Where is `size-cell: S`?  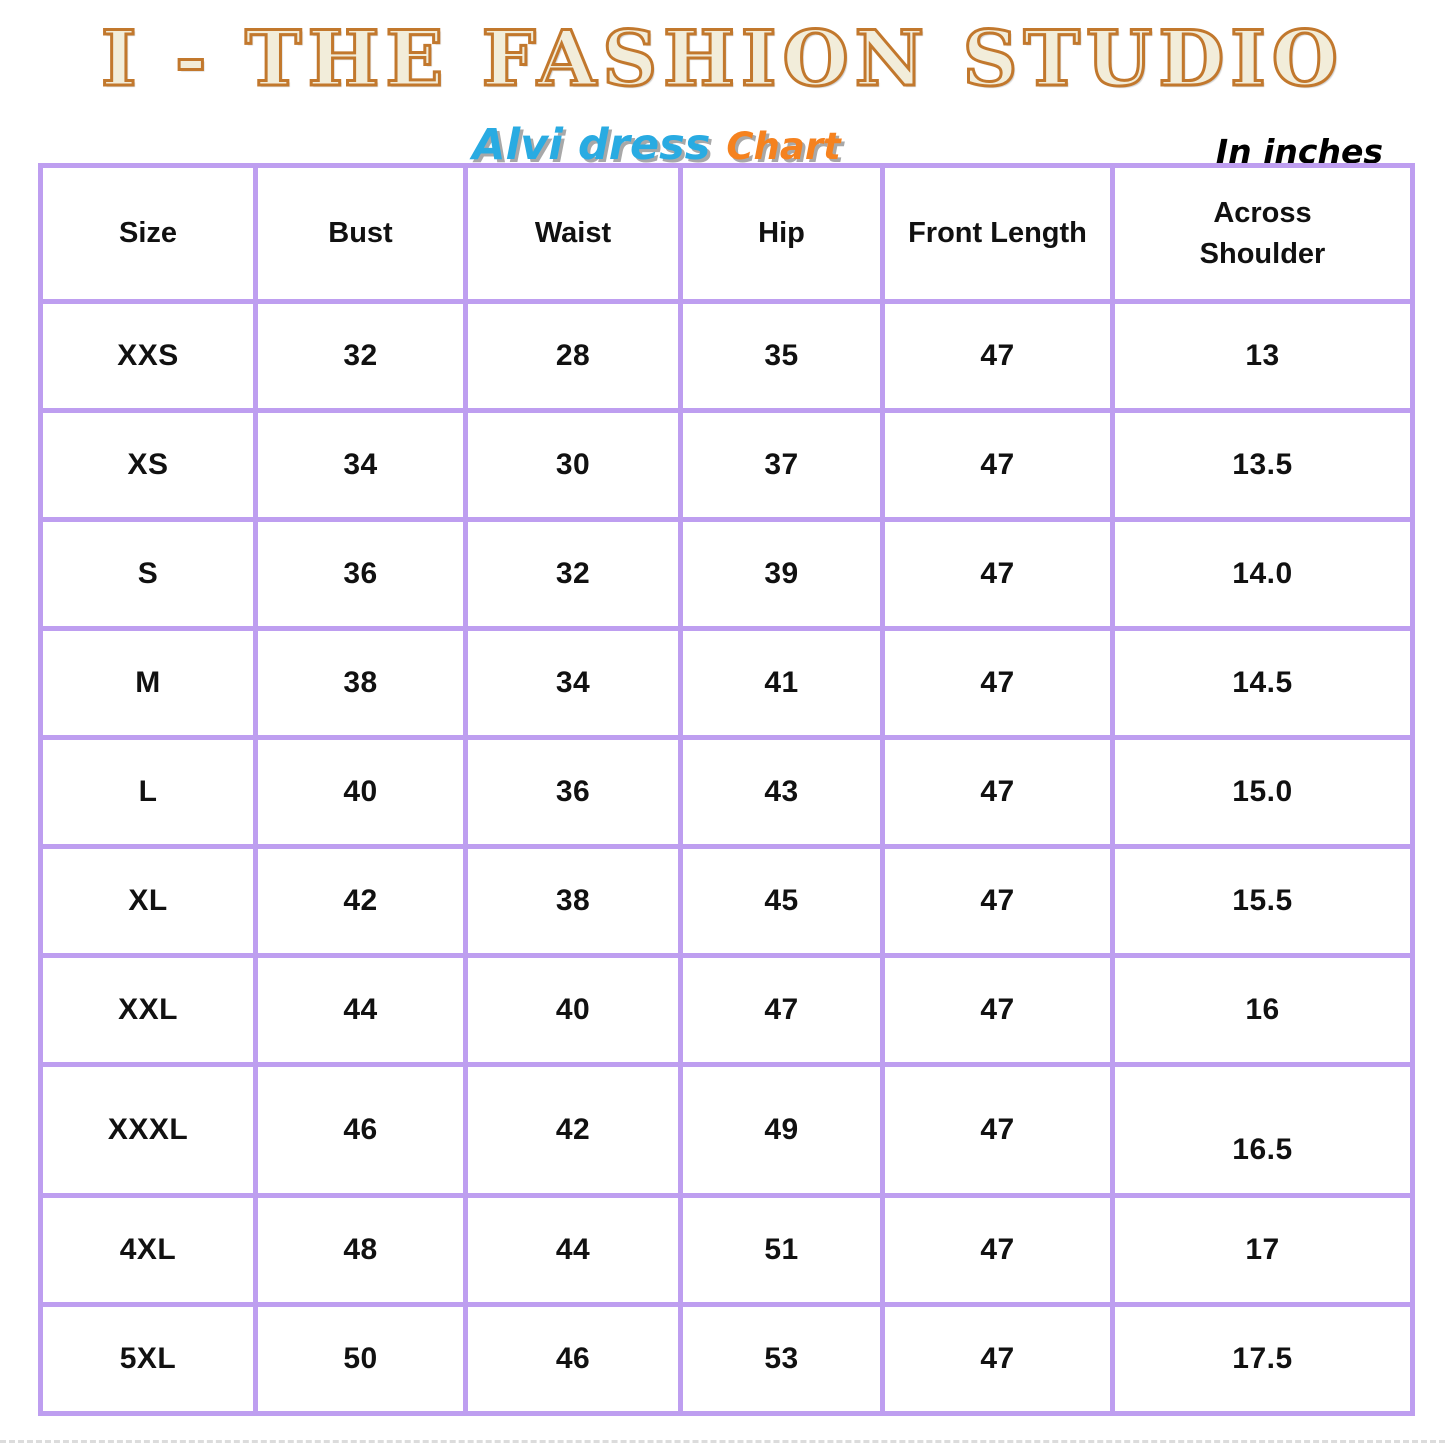
size-cell: S is located at coordinates (148, 574).